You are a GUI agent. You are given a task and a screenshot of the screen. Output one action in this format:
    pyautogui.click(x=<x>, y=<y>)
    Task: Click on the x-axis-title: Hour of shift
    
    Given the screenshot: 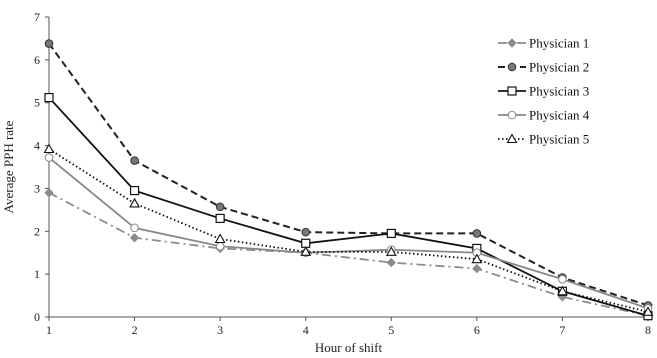 What is the action you would take?
    pyautogui.click(x=349, y=347)
    